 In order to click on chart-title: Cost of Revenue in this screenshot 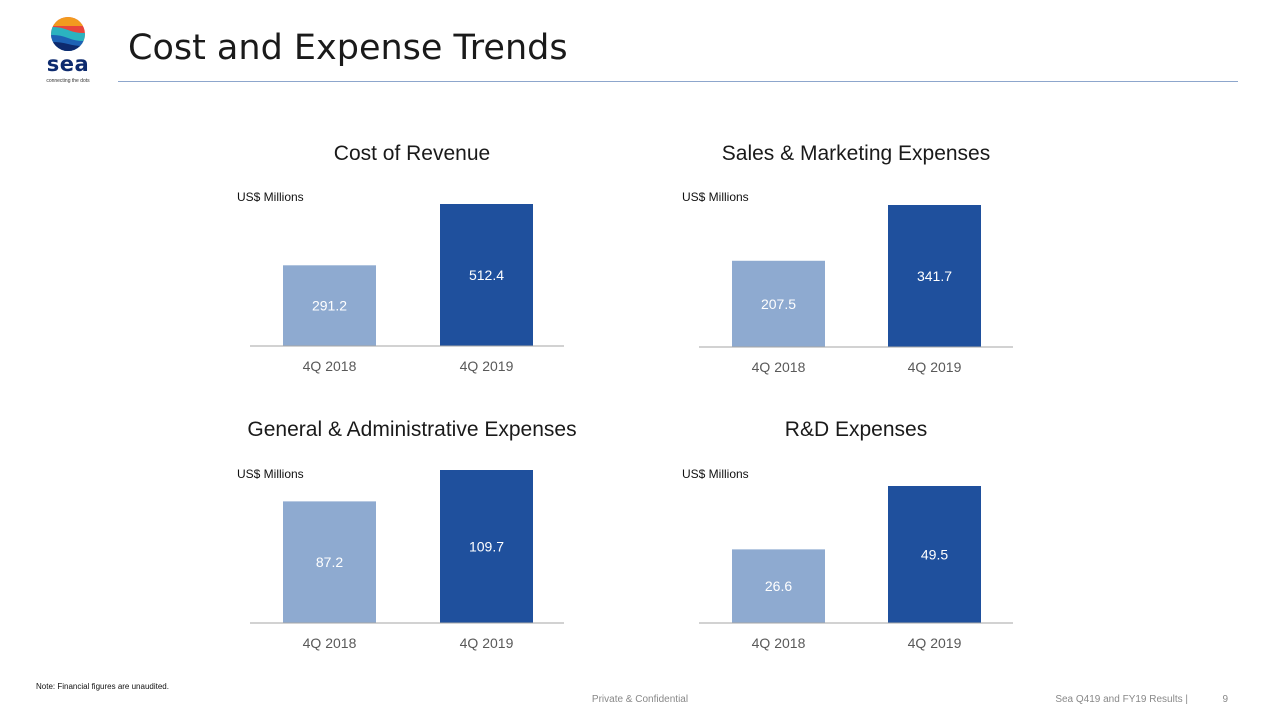, I will do `click(412, 153)`.